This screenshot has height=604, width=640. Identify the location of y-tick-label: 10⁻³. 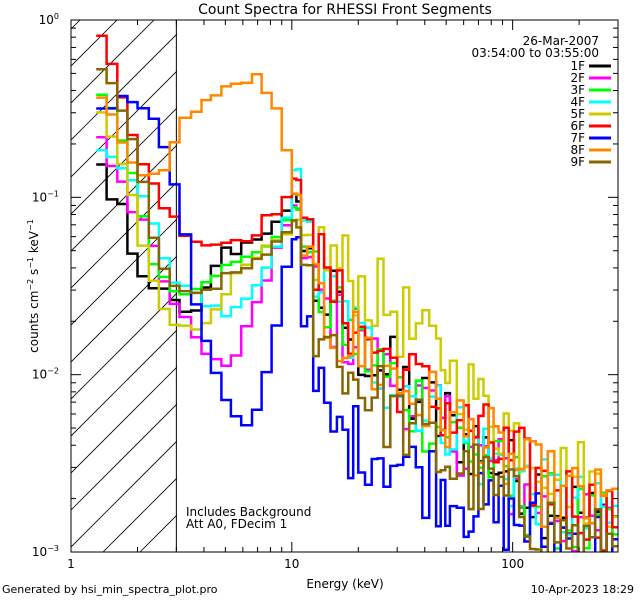
(45, 551).